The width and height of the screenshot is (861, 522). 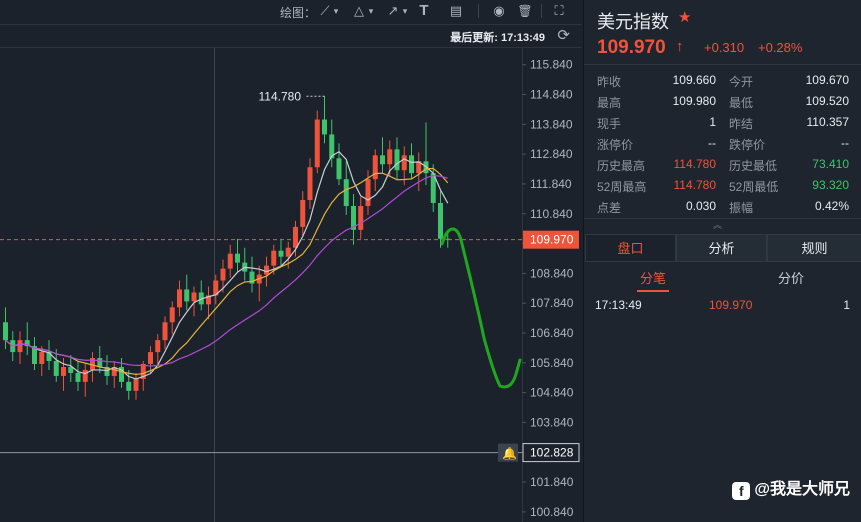 I want to click on stat-value: --, so click(x=712, y=143).